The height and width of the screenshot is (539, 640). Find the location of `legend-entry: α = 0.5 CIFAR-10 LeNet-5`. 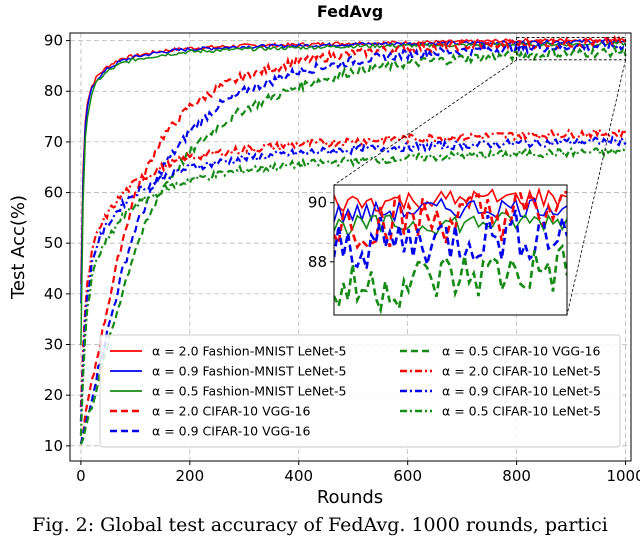

legend-entry: α = 0.5 CIFAR-10 LeNet-5 is located at coordinates (521, 411).